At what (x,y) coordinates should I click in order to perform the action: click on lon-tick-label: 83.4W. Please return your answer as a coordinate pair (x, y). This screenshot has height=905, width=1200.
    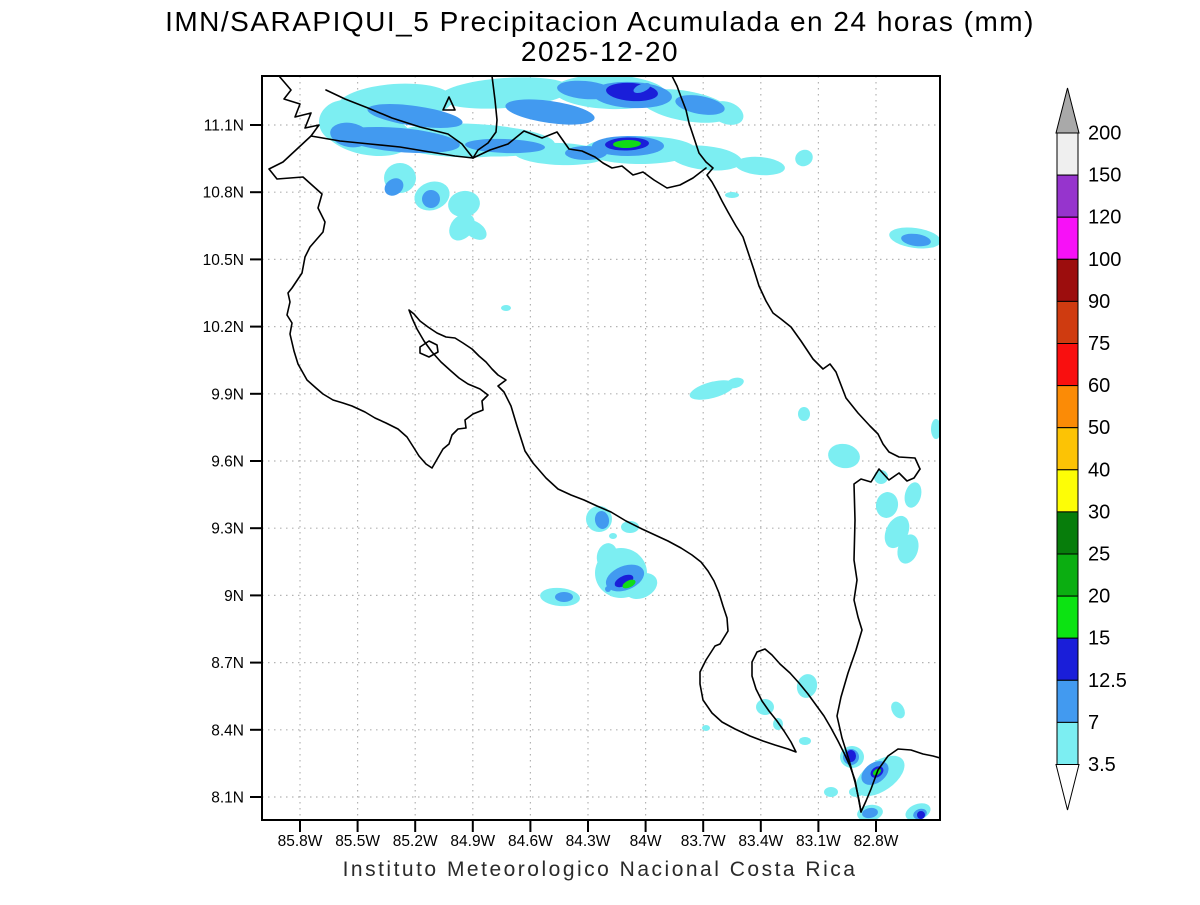
    Looking at the image, I should click on (760, 841).